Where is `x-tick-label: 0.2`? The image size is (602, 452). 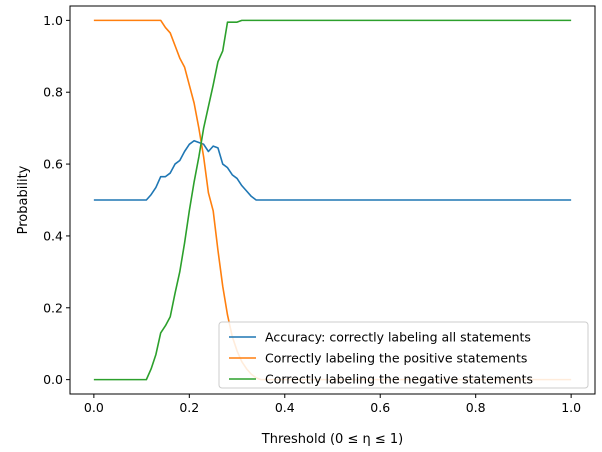 x-tick-label: 0.2 is located at coordinates (189, 407).